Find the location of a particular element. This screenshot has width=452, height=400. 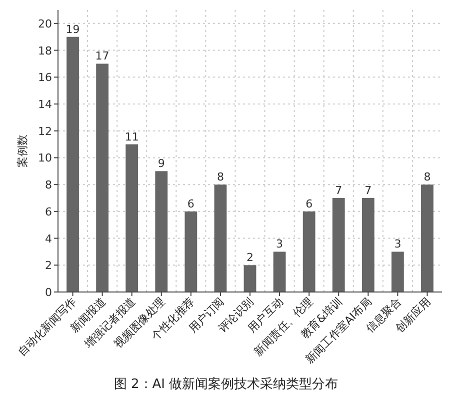

y-tick-label: 14 is located at coordinates (45, 104).